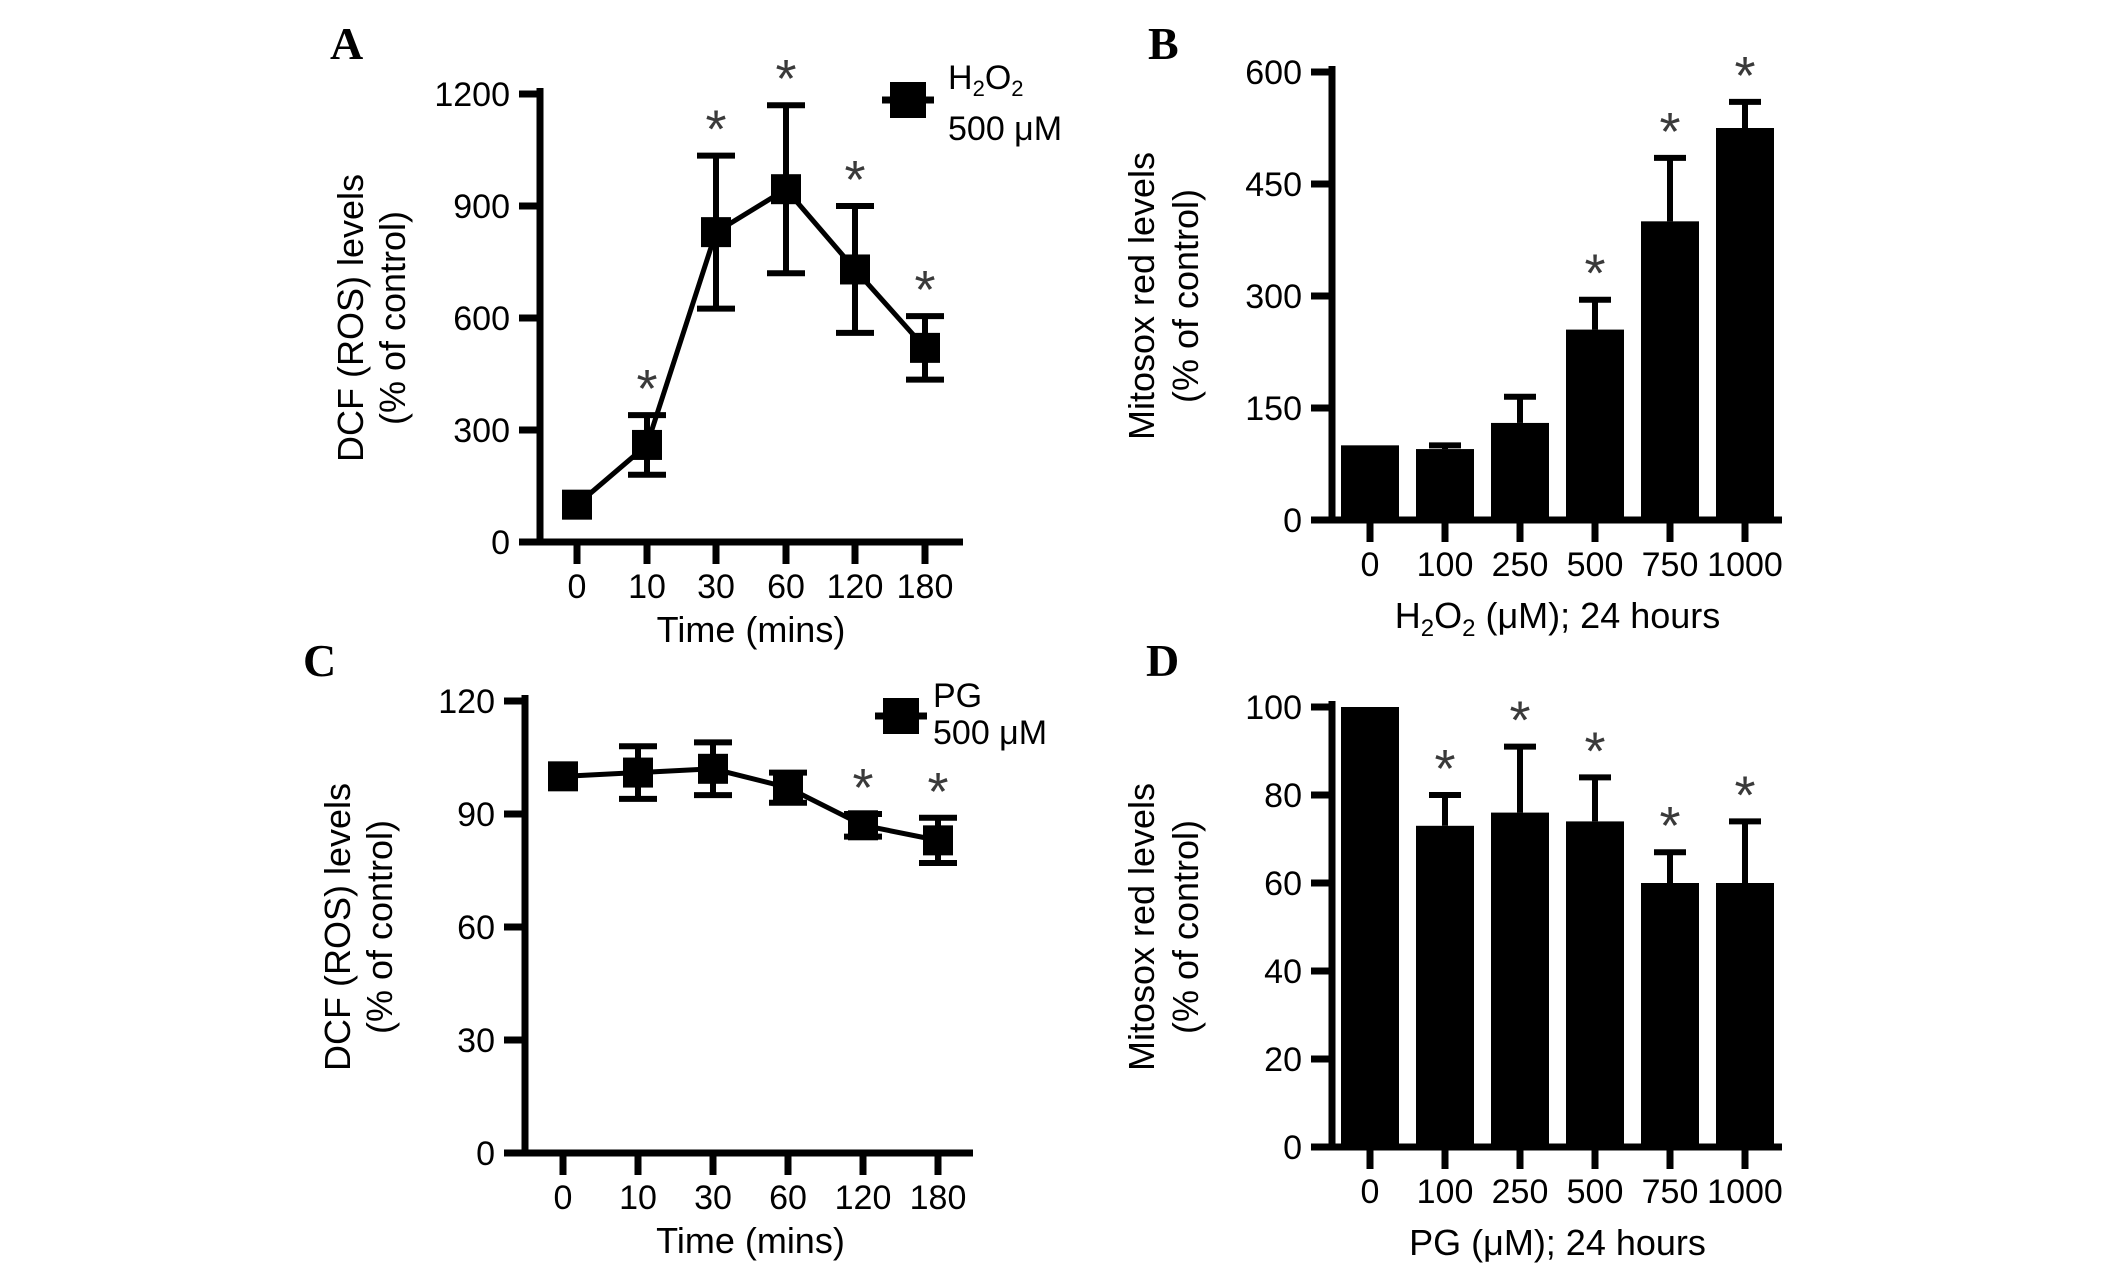 This screenshot has width=2126, height=1274. I want to click on y-tick-label: 60, so click(1283, 884).